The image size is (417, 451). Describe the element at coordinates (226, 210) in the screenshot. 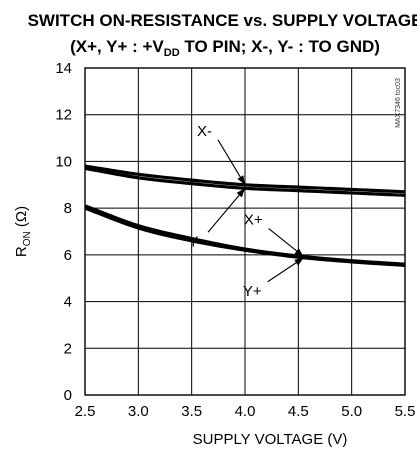

I see `leader-line-Y-` at that location.